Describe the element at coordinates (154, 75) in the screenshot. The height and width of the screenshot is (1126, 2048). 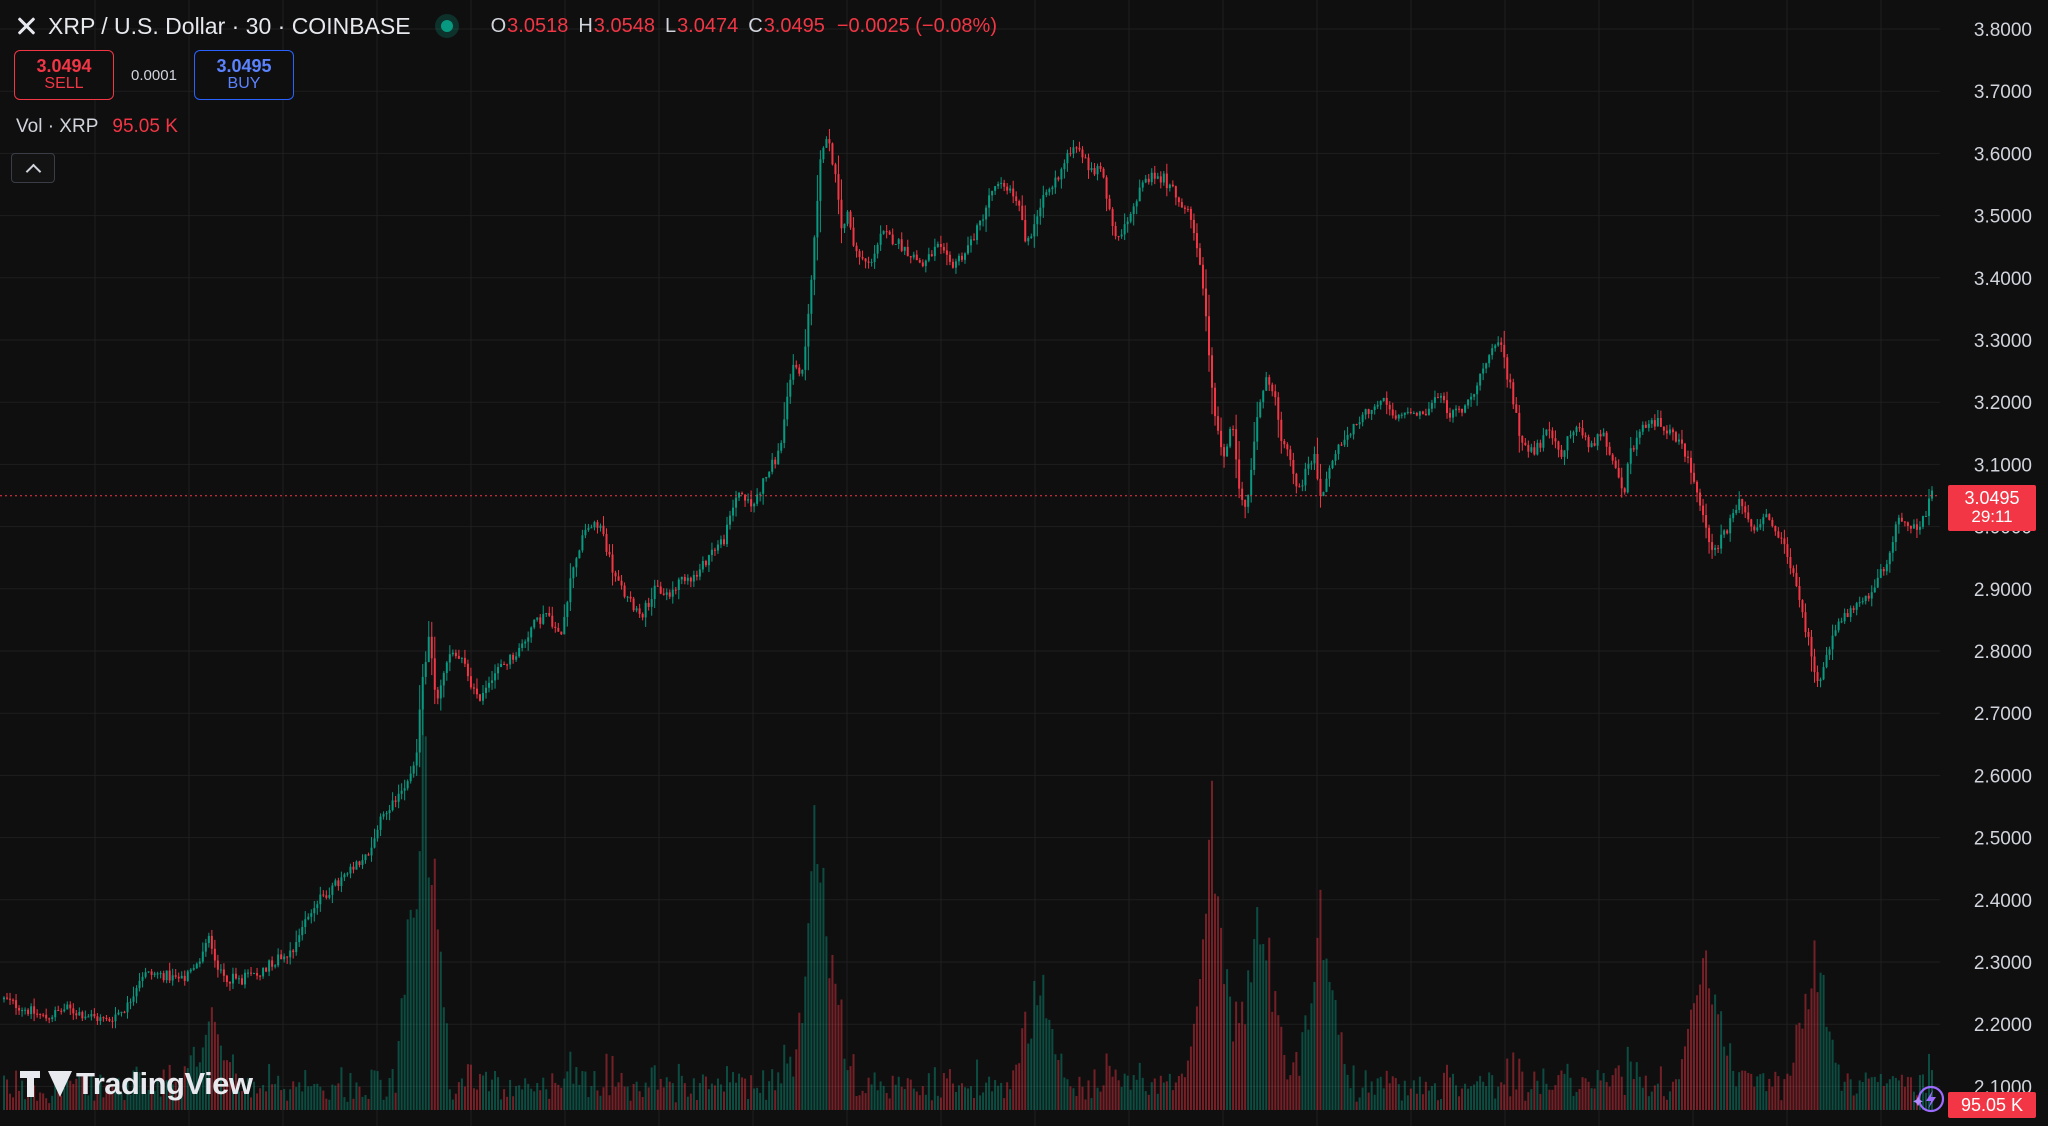
I see `spread-value: 0.0001` at that location.